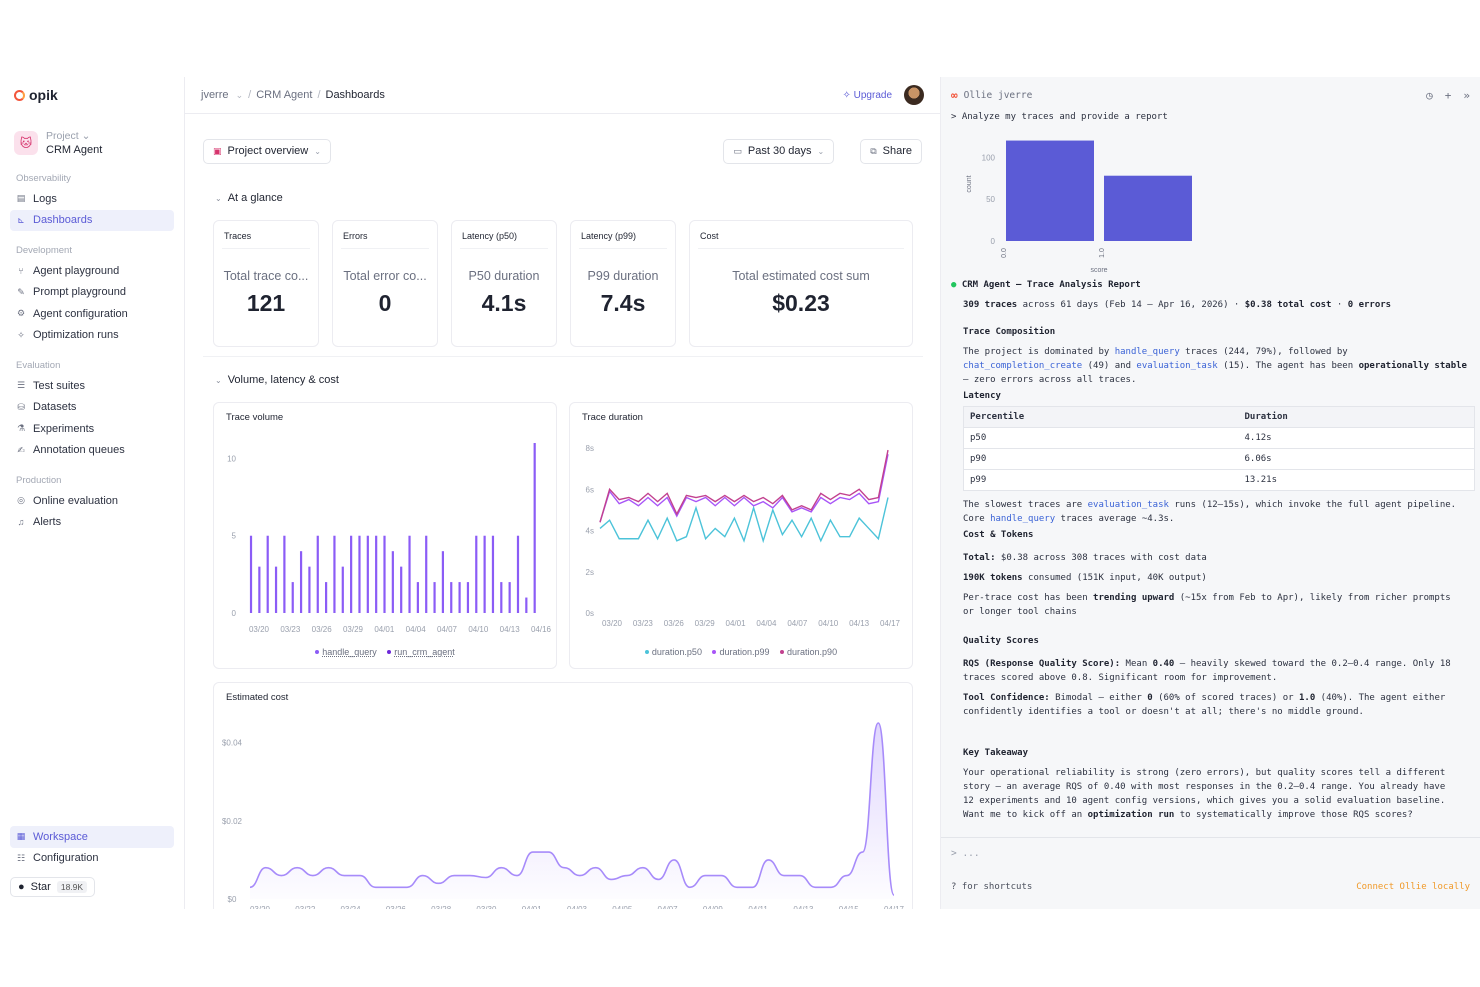  I want to click on kpi-card-errors: Errors Total error co... 0, so click(385, 283).